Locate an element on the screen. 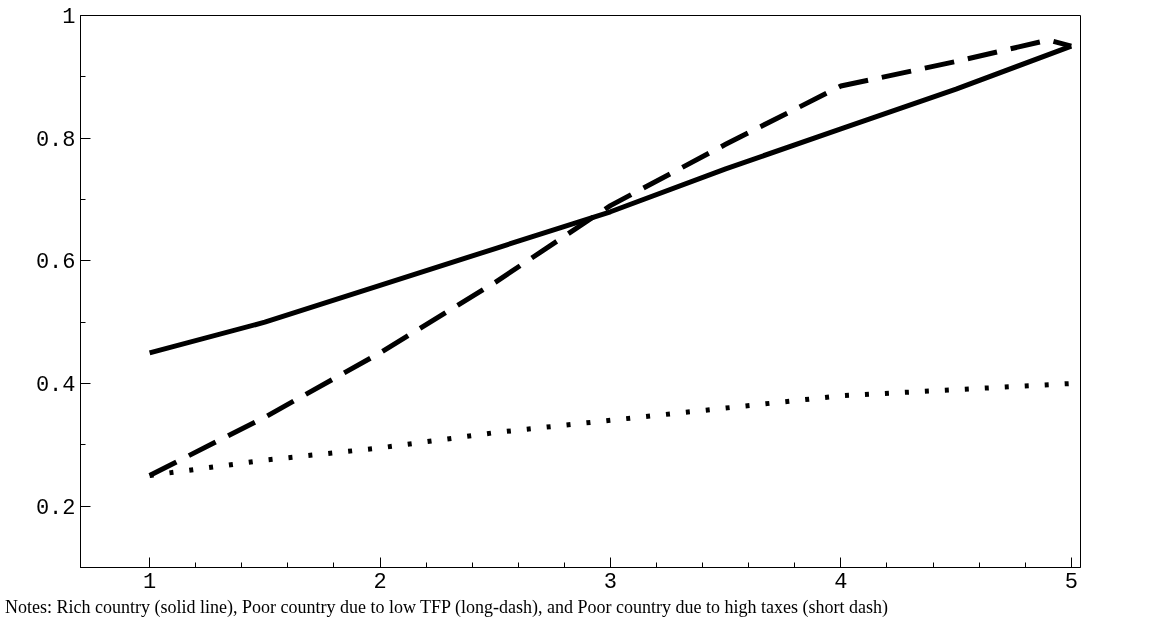 This screenshot has width=1159, height=640. y-tick-label: 0.8 is located at coordinates (55, 140).